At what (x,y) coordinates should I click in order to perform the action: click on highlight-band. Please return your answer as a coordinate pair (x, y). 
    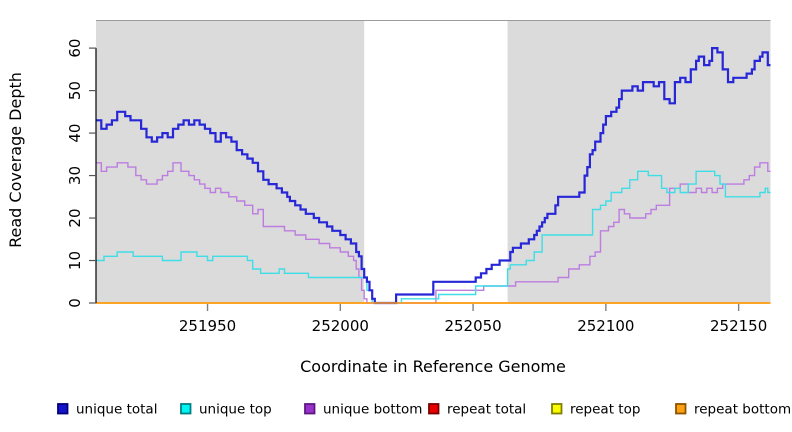
    Looking at the image, I should click on (436, 161).